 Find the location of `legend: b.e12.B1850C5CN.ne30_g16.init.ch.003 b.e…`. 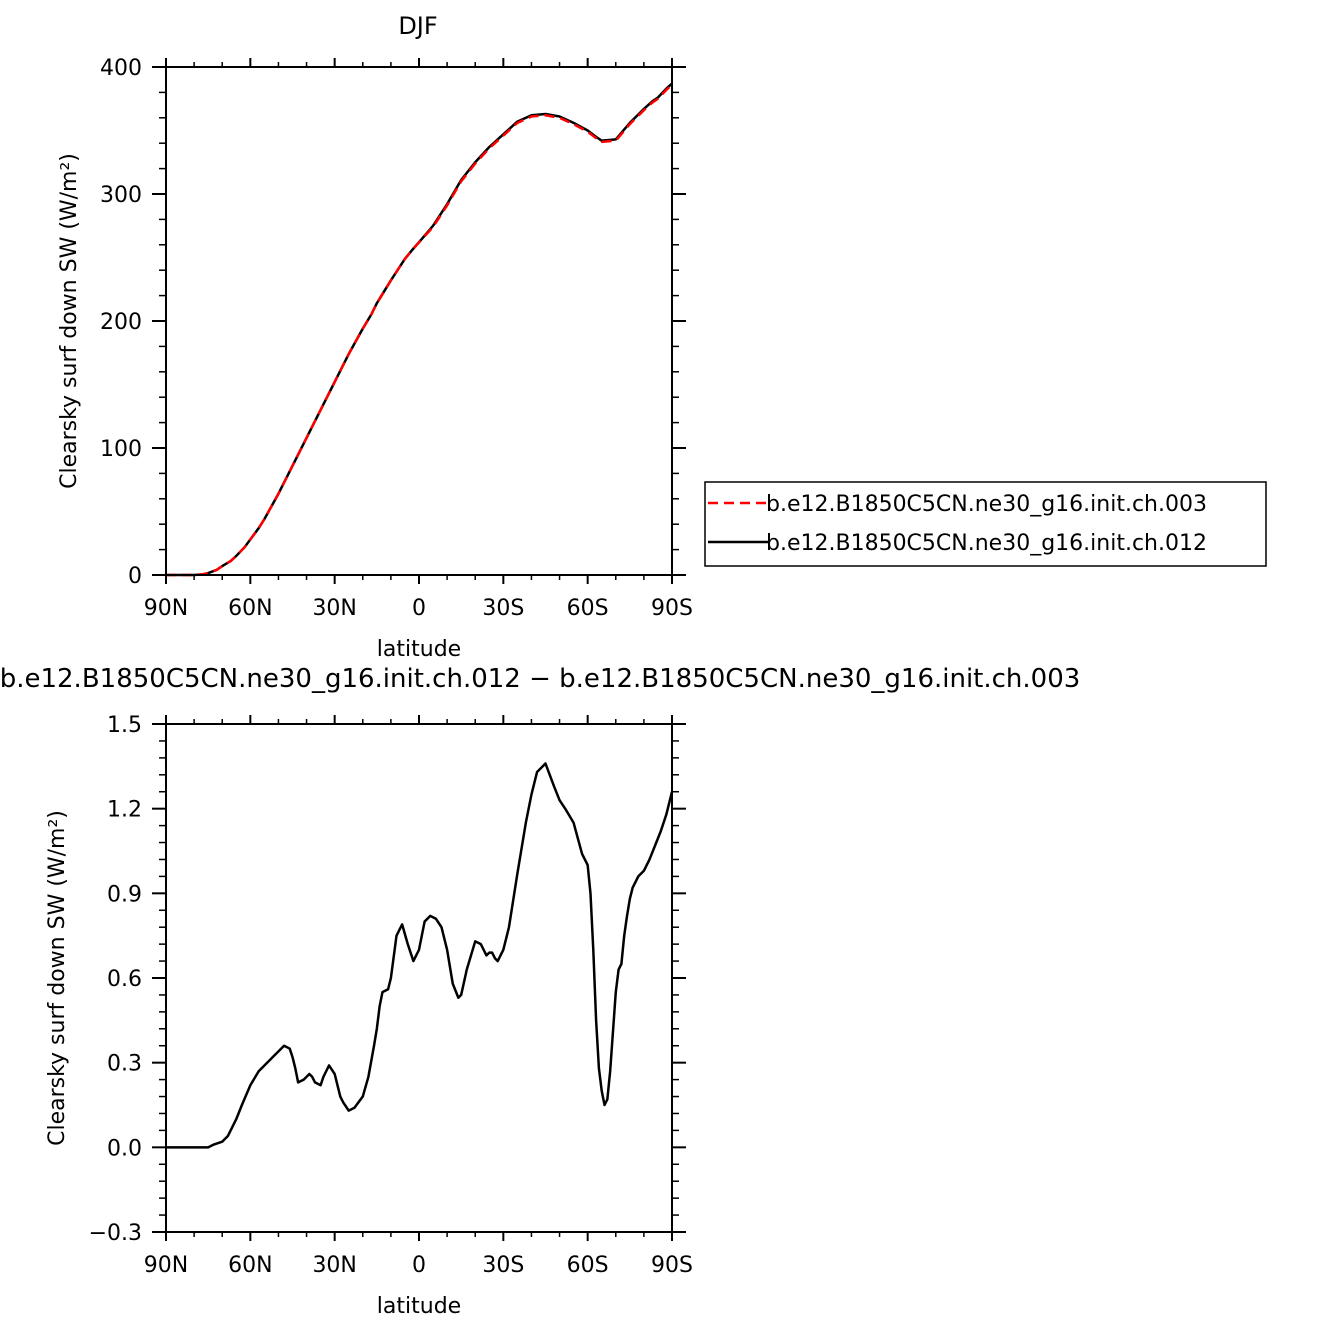

legend: b.e12.B1850C5CN.ne30_g16.init.ch.003 b.e… is located at coordinates (985, 524).